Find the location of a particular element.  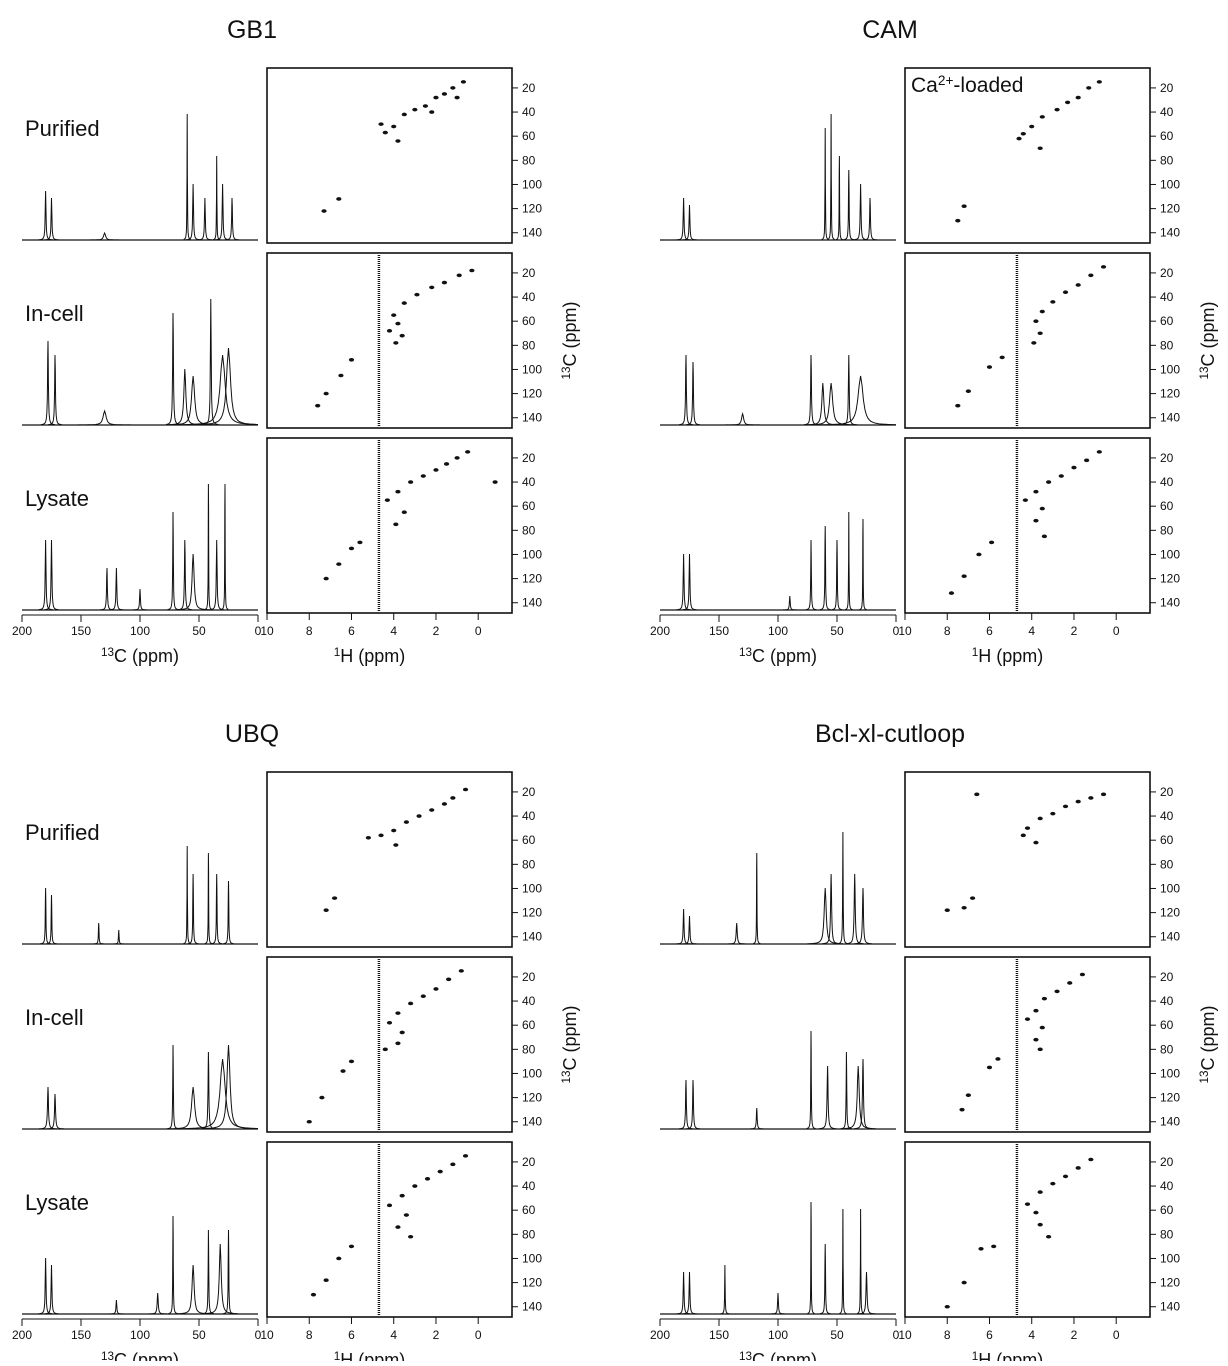

chart-title: UBQ is located at coordinates (252, 734).